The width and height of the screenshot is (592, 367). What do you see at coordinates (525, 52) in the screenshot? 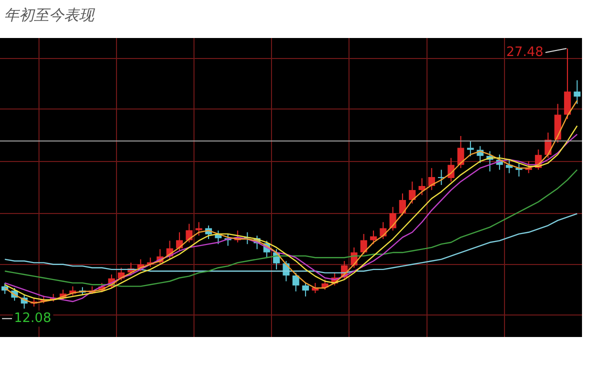
I see `annotation: 27.48` at bounding box center [525, 52].